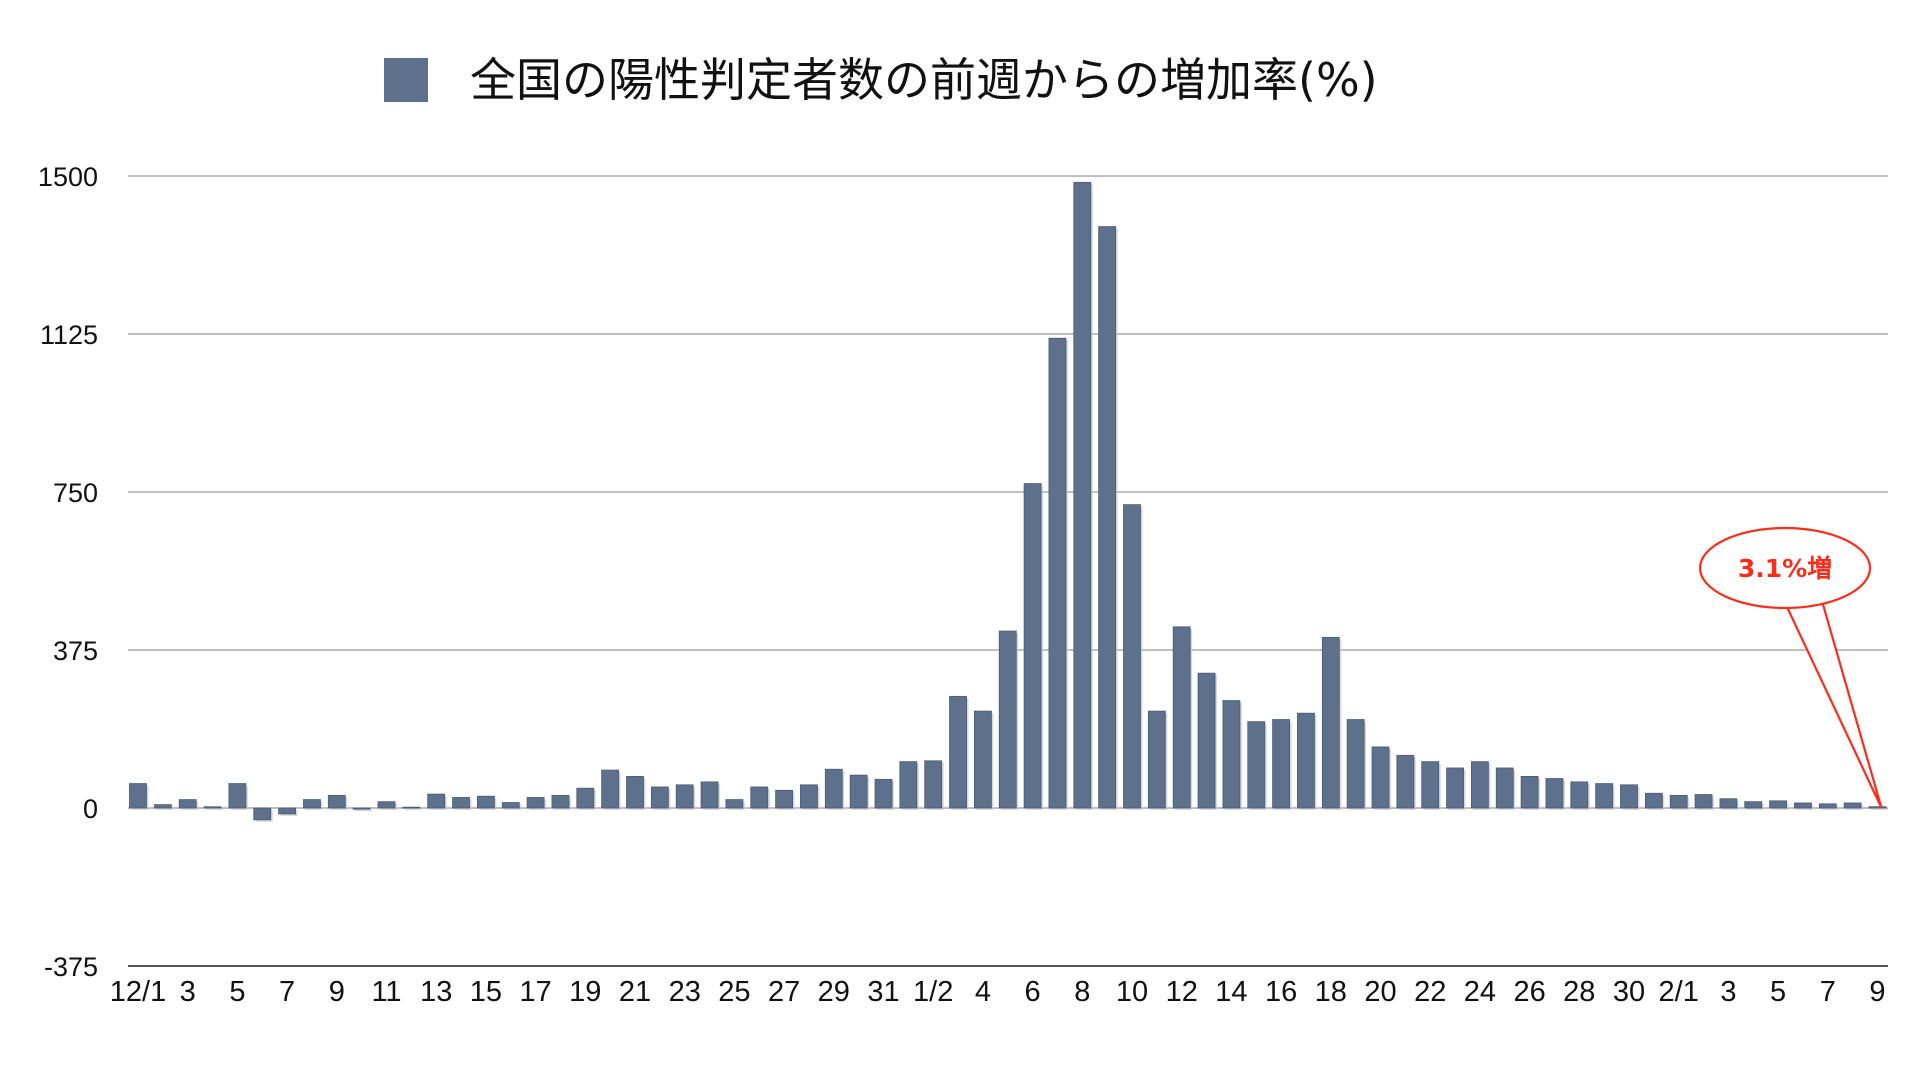  Describe the element at coordinates (1132, 992) in the screenshot. I see `x-tick-label: 10` at that location.